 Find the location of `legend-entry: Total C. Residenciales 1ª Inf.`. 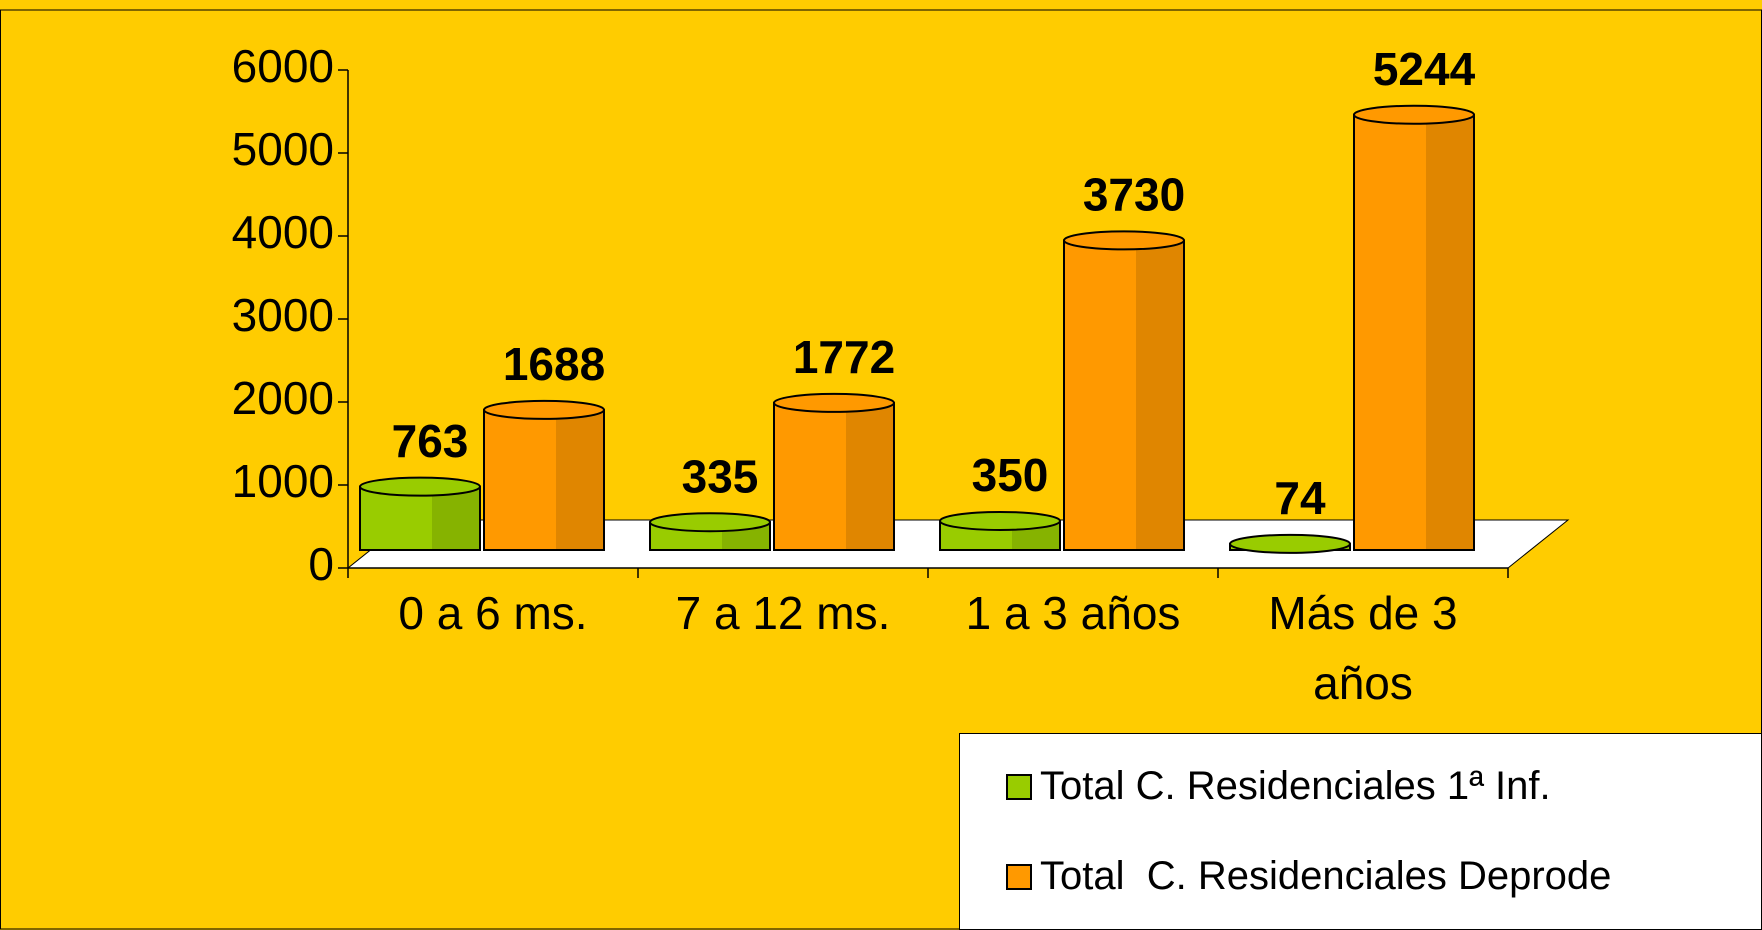

legend-entry: Total C. Residenciales 1ª Inf. is located at coordinates (1278, 786).